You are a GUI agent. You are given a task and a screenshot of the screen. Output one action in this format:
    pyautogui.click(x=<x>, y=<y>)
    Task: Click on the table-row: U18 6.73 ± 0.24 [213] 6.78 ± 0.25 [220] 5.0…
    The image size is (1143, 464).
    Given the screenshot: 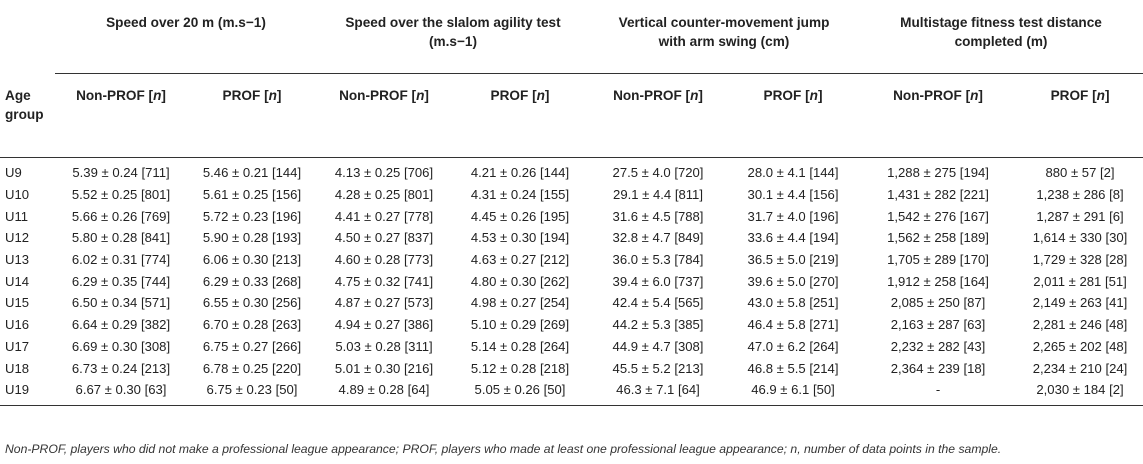 What is the action you would take?
    pyautogui.click(x=571, y=368)
    